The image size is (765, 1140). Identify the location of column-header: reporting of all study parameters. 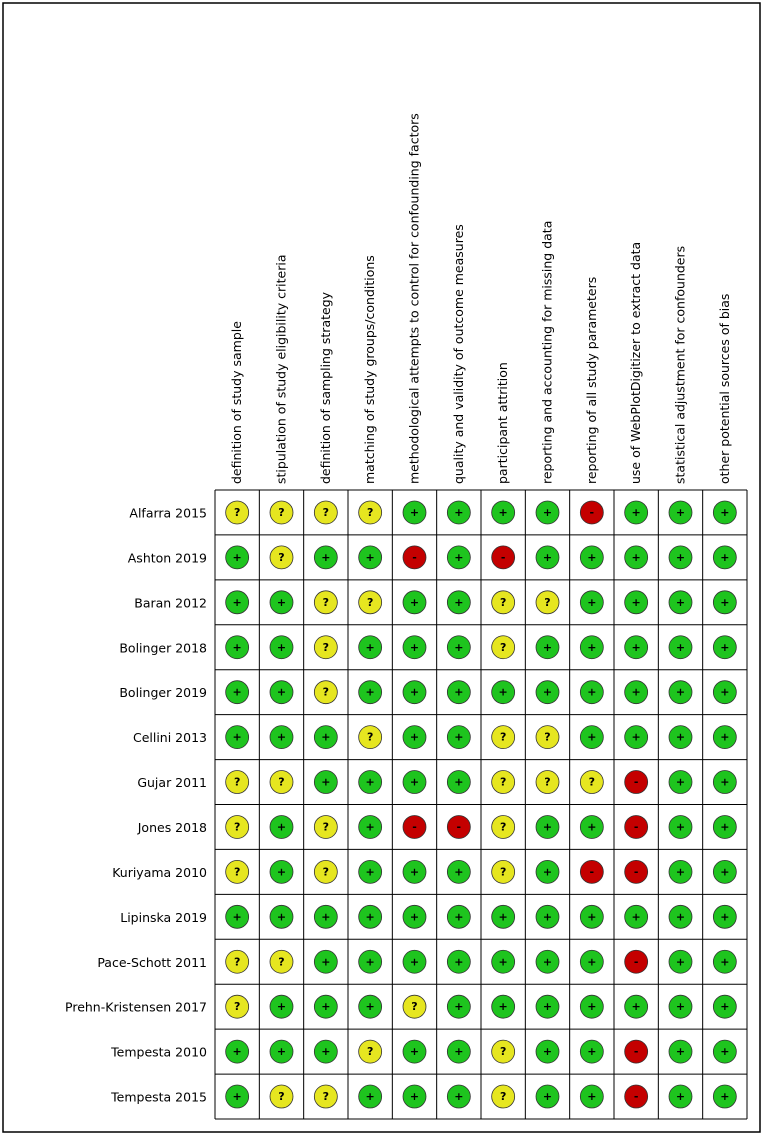
(591, 380).